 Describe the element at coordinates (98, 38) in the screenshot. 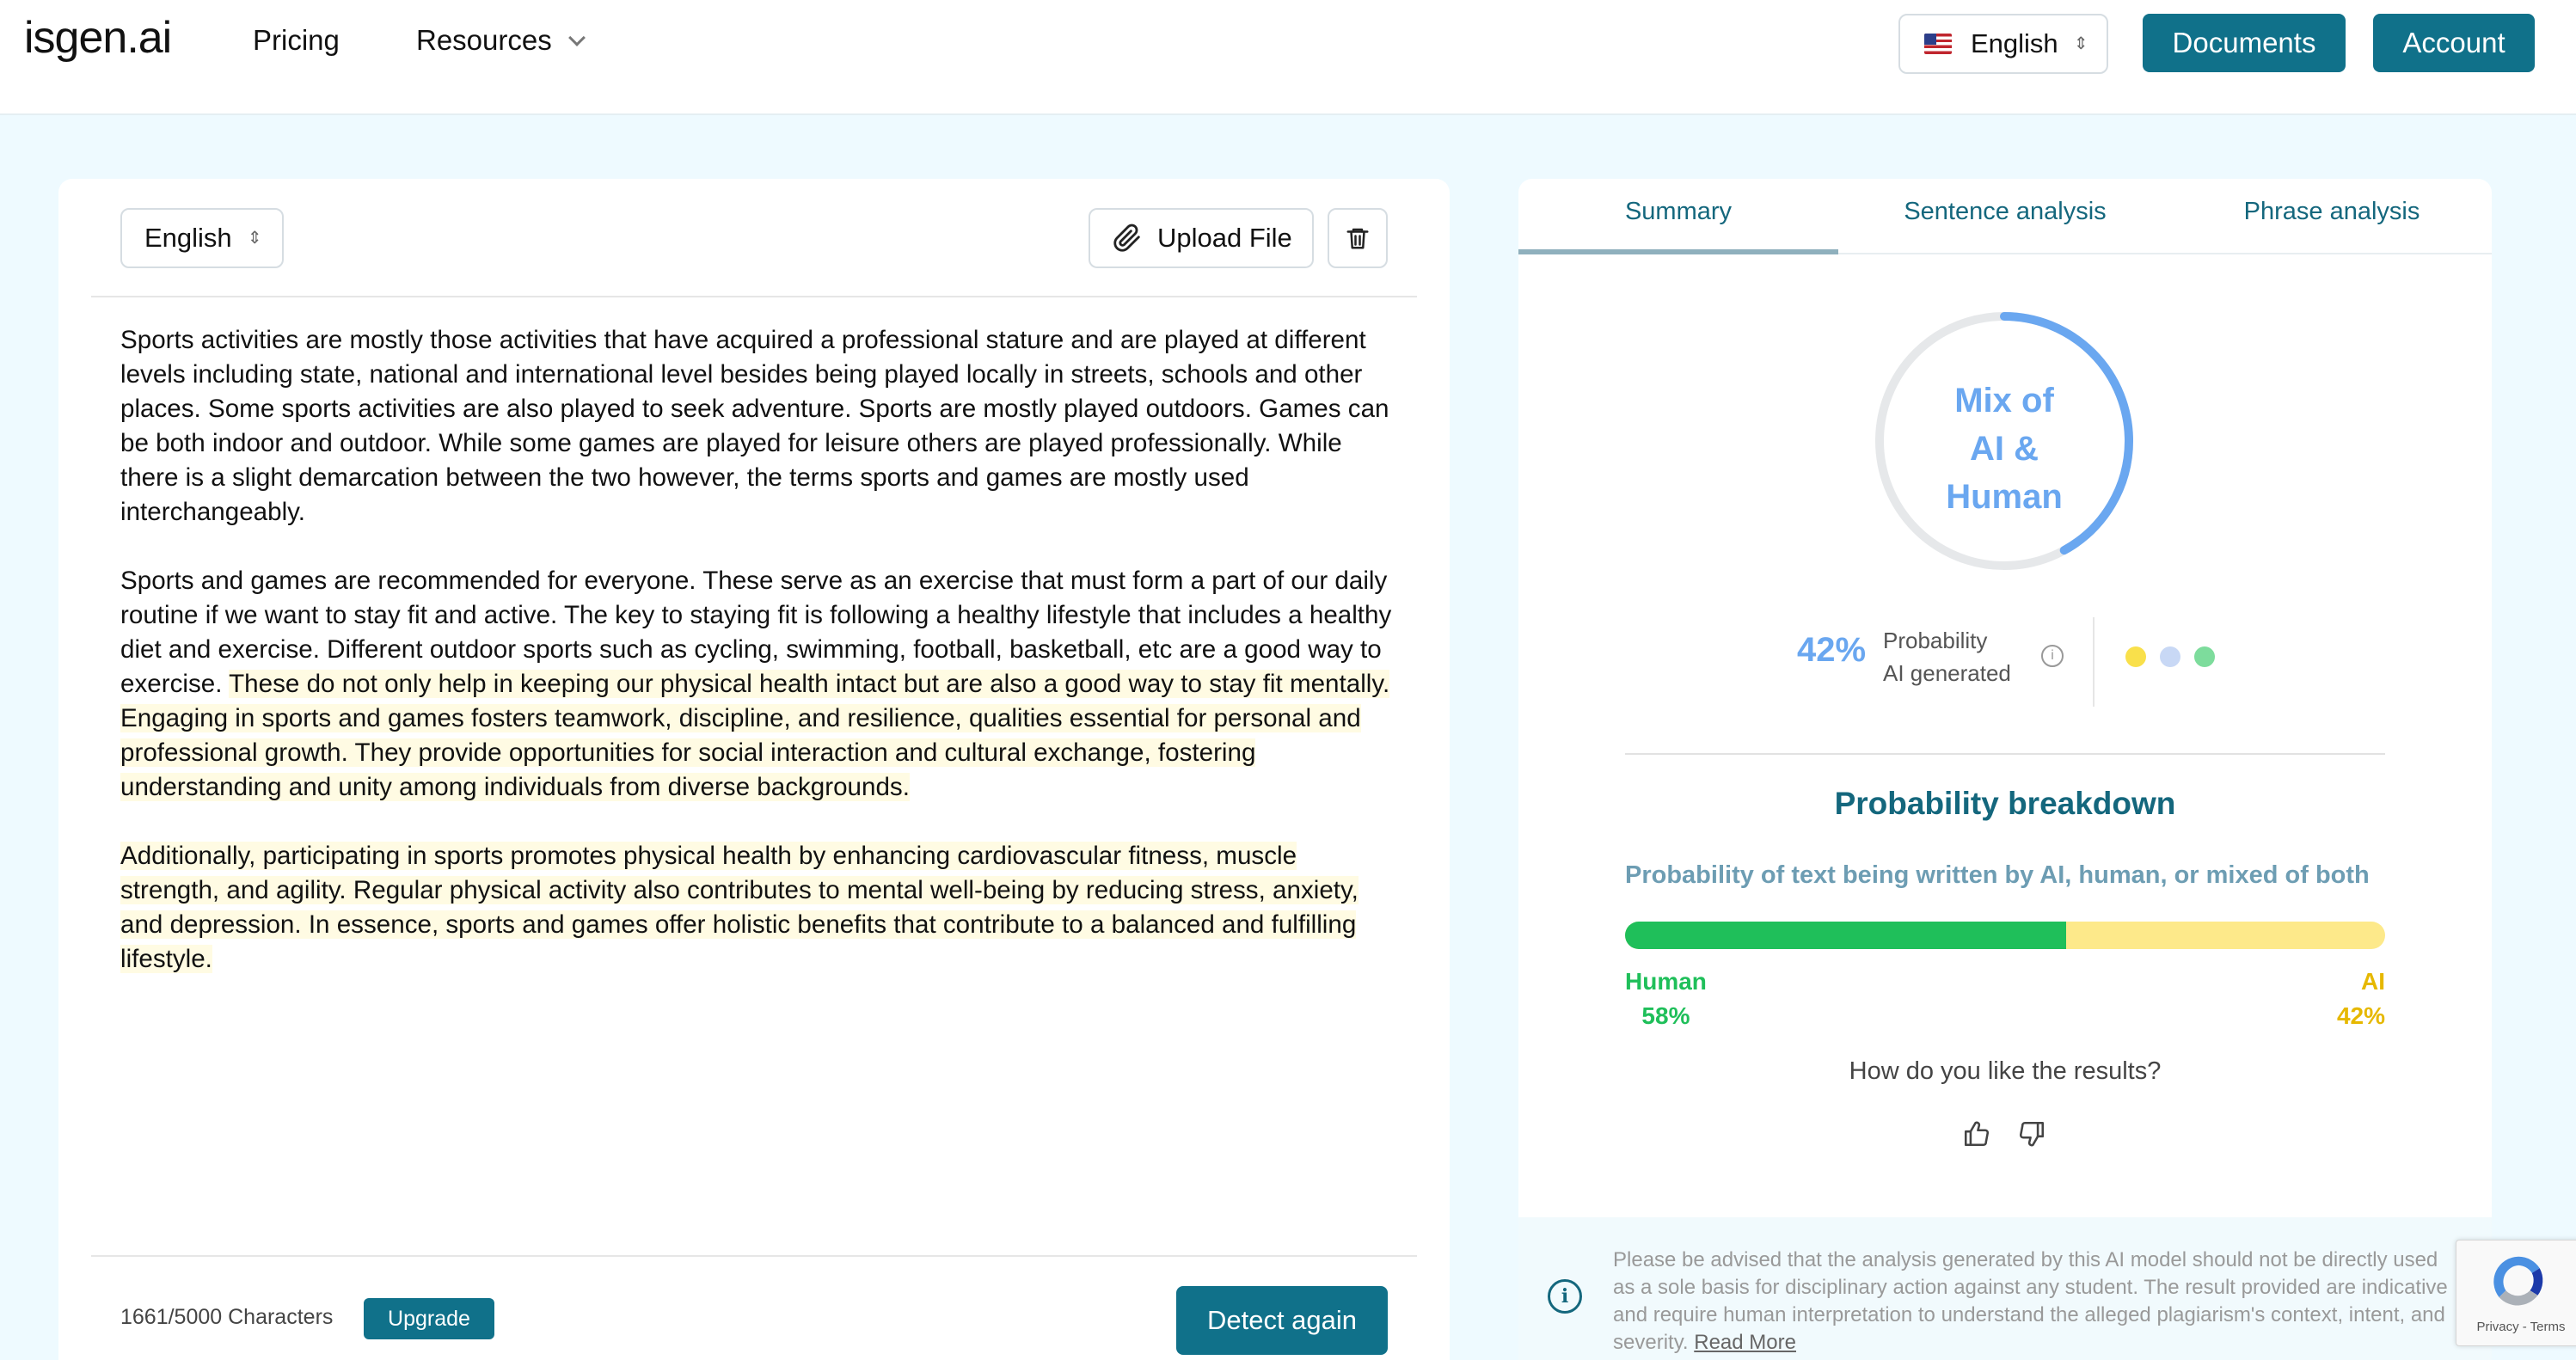

I see `logo: isgen.ai` at that location.